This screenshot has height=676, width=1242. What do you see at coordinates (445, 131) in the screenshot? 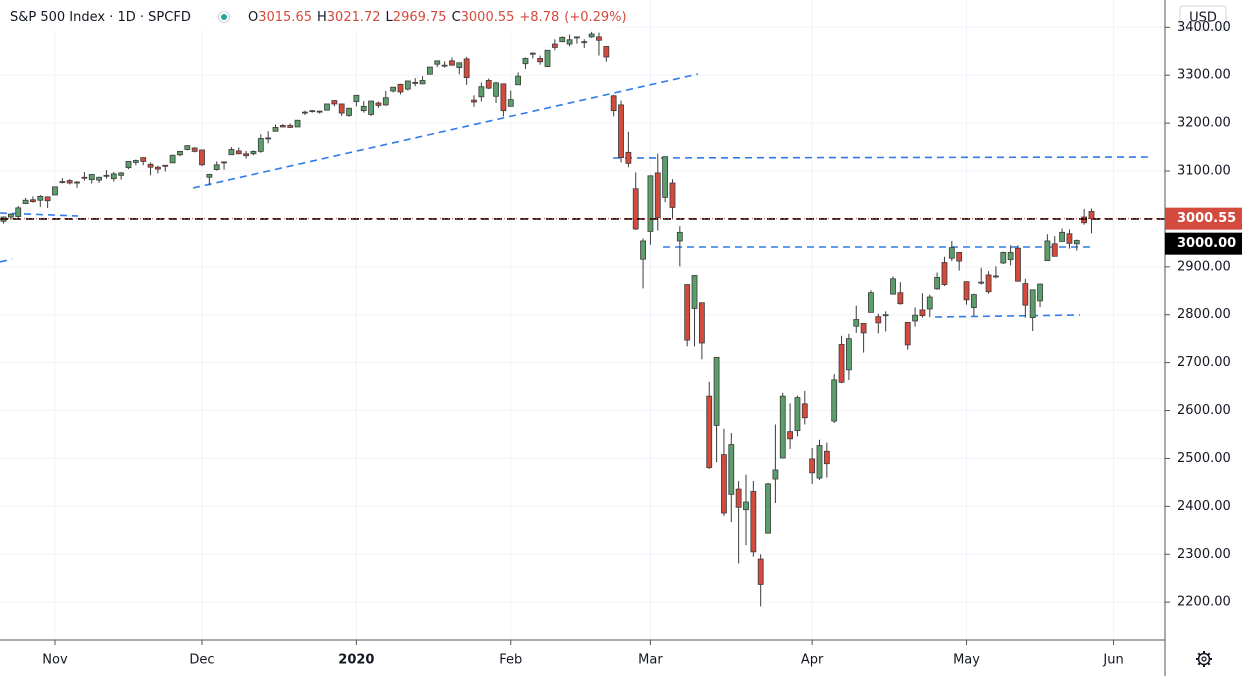
I see `trend-line` at bounding box center [445, 131].